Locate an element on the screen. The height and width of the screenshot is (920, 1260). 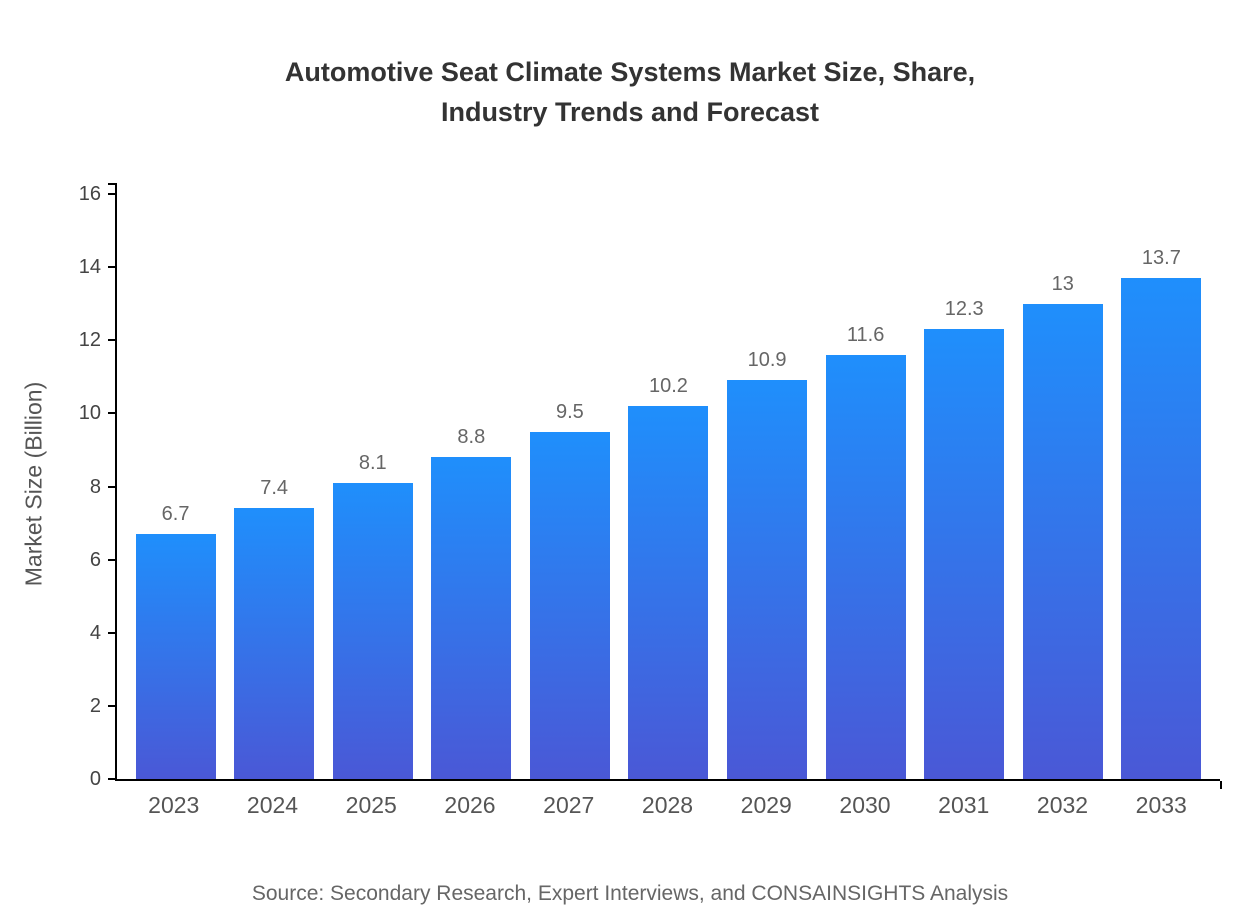
x-tick-label: 2027 is located at coordinates (569, 805).